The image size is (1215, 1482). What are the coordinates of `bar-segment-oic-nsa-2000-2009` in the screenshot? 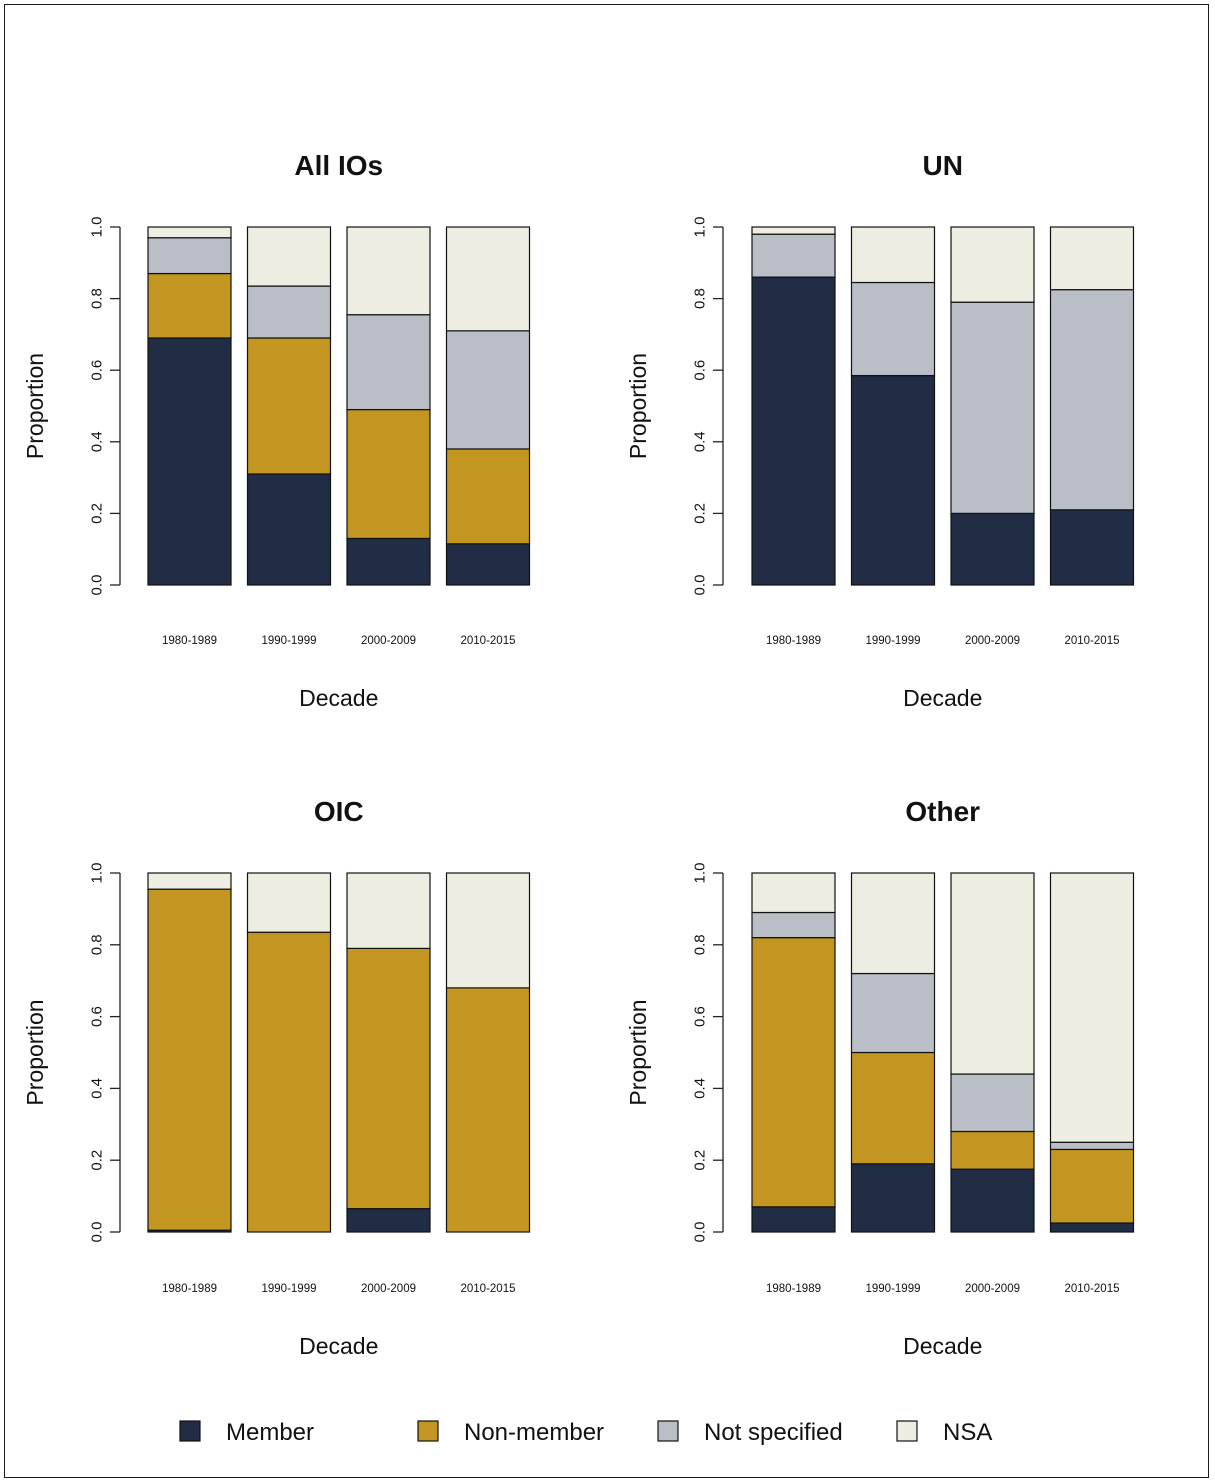 It's located at (388, 910).